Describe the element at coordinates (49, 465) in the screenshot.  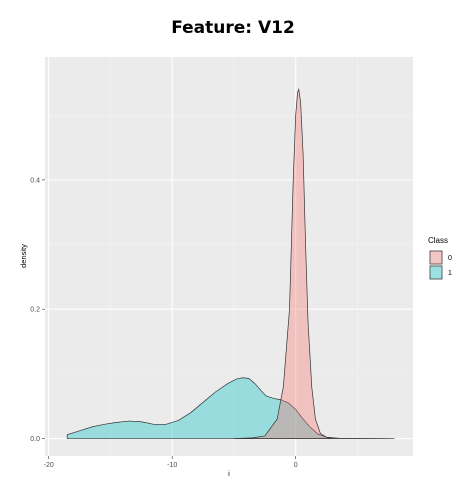
I see `x-tick-label: -20` at that location.